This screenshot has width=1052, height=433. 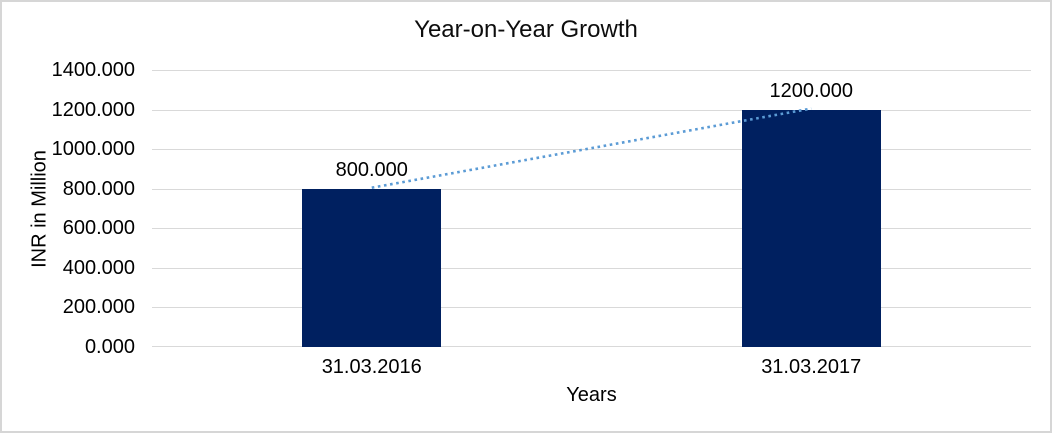 What do you see at coordinates (93, 70) in the screenshot?
I see `y-tick-label: 1400.000` at bounding box center [93, 70].